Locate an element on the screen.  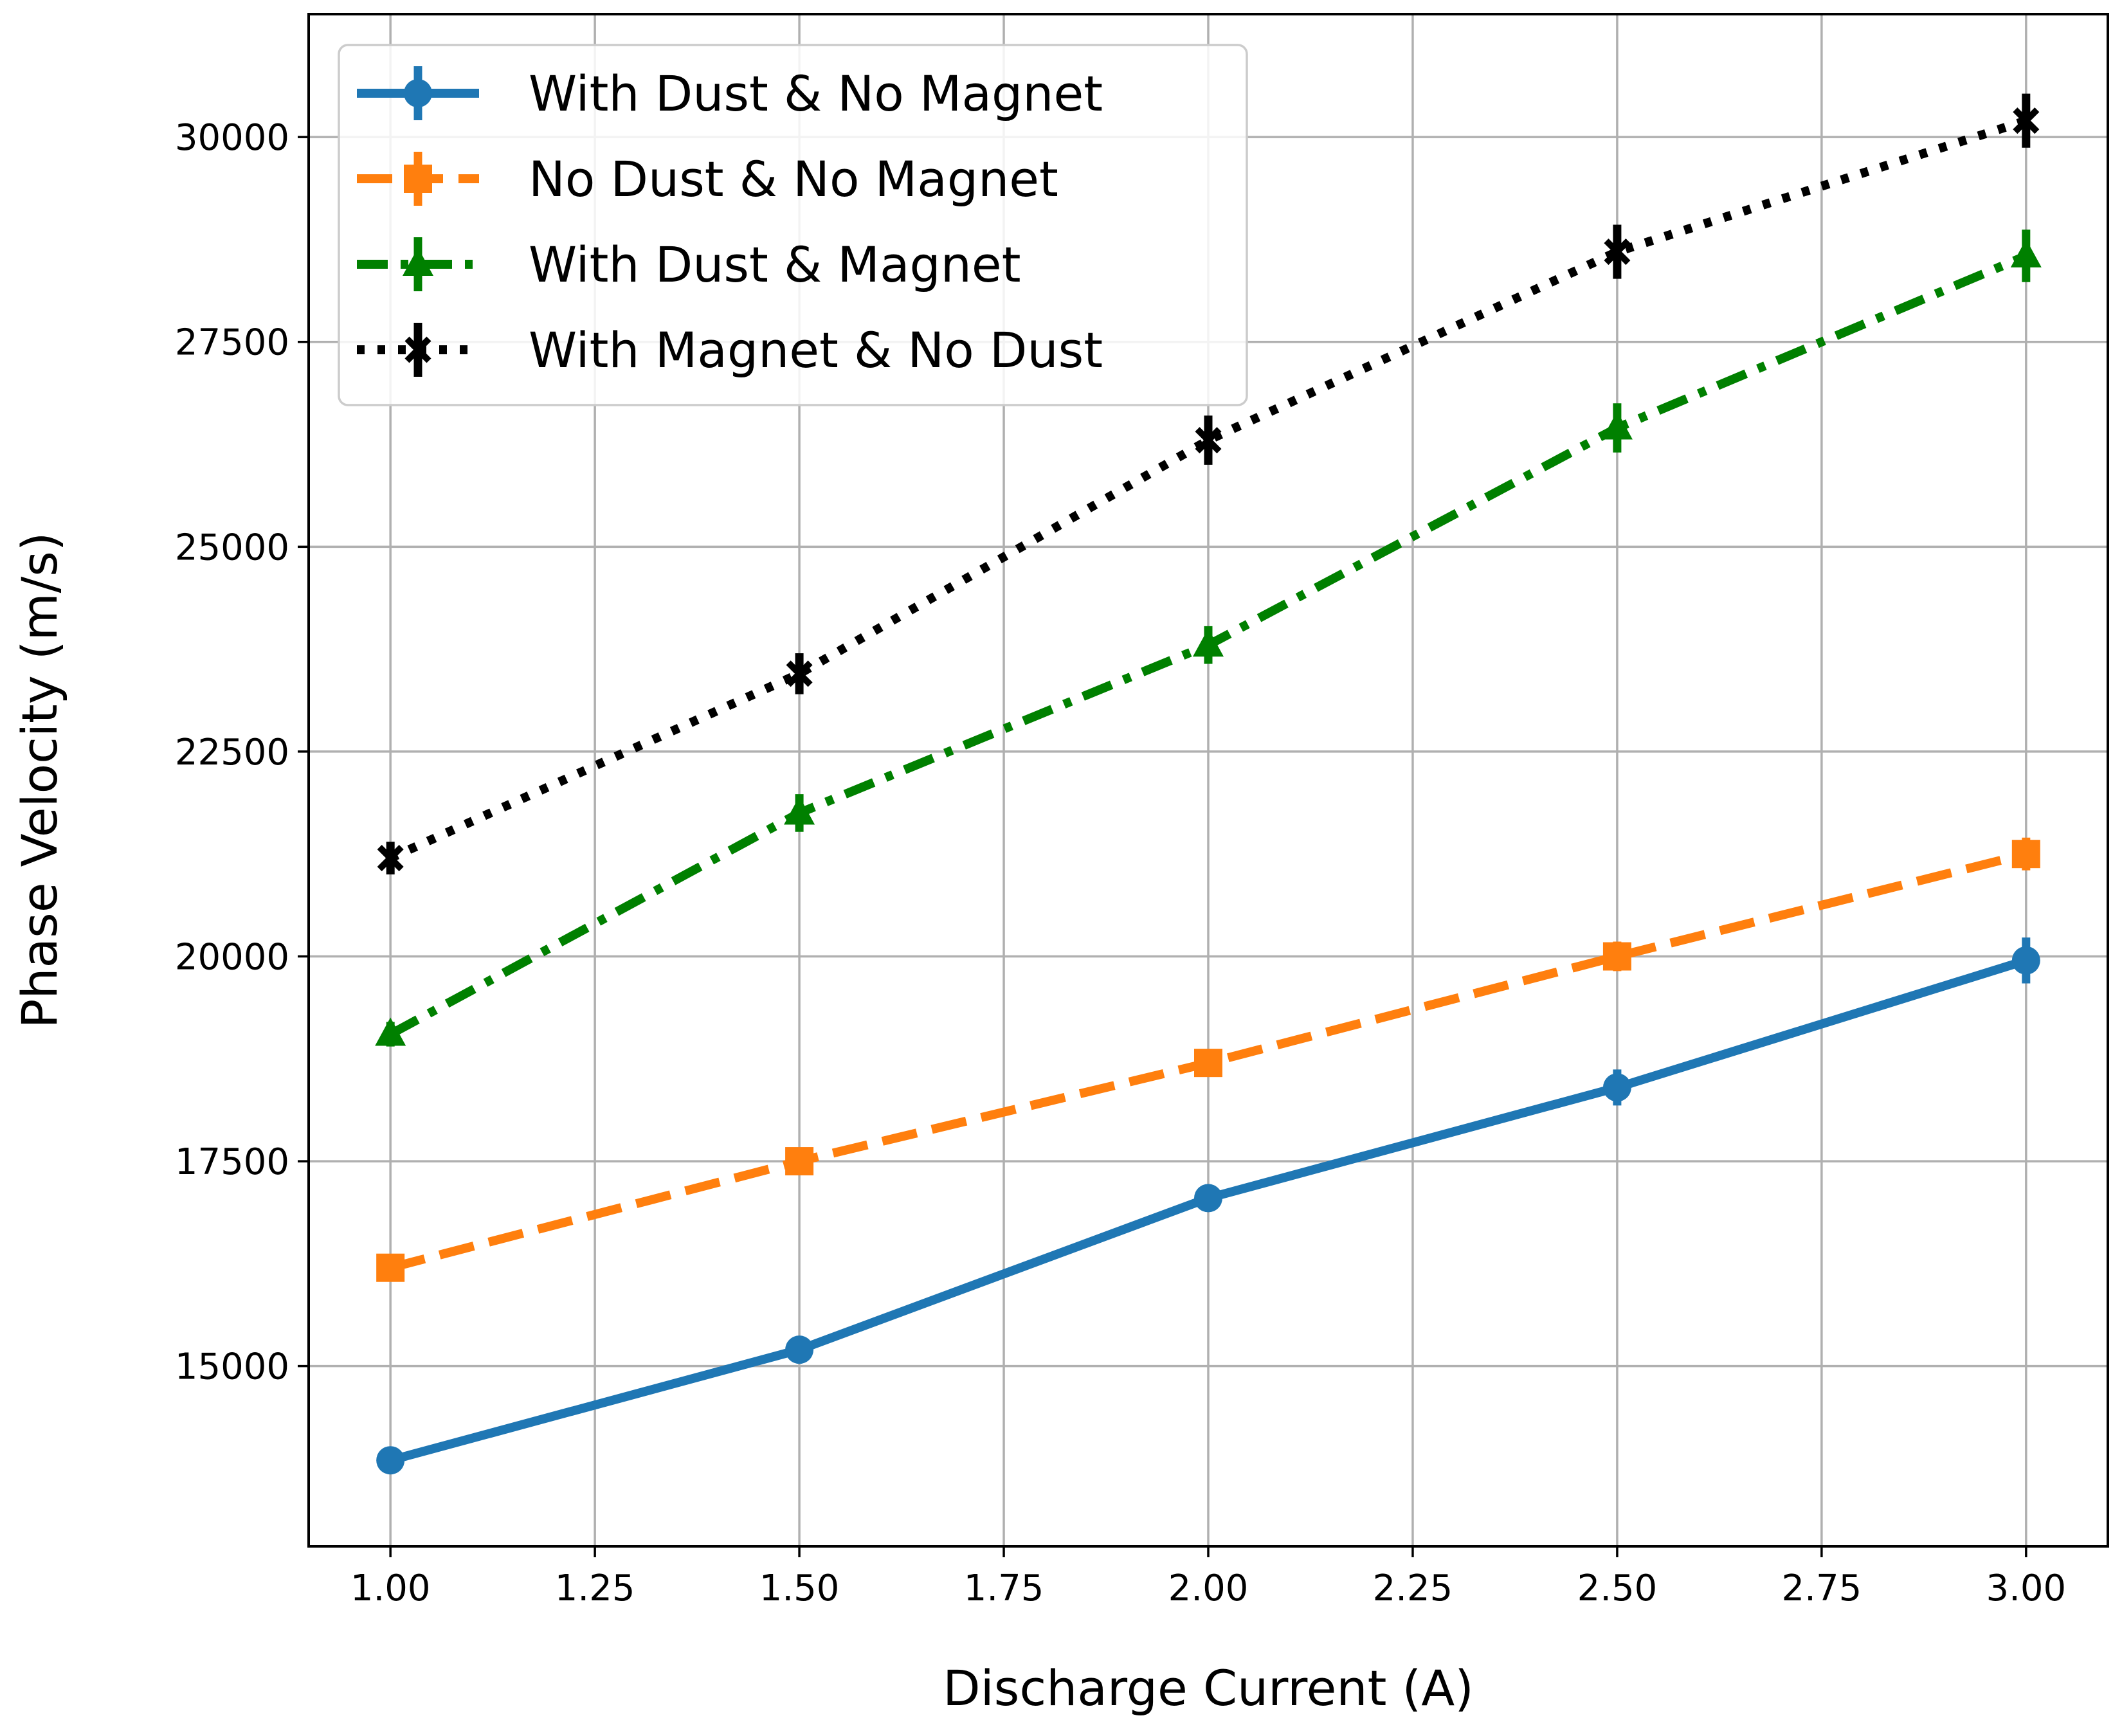
y-tick-label: 27500 is located at coordinates (232, 343).